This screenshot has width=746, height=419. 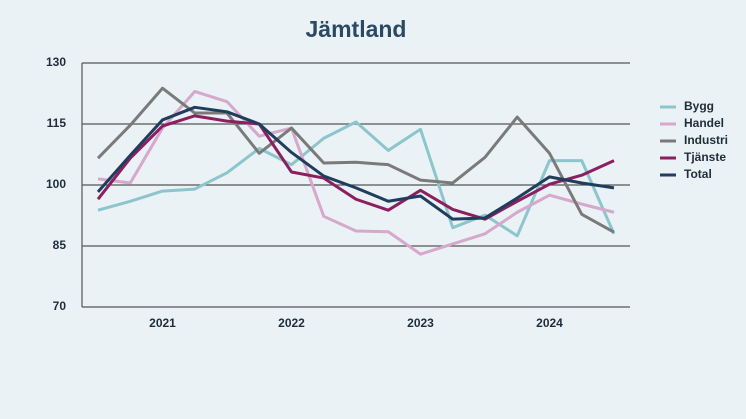 What do you see at coordinates (705, 157) in the screenshot?
I see `legend-label: Tjänste` at bounding box center [705, 157].